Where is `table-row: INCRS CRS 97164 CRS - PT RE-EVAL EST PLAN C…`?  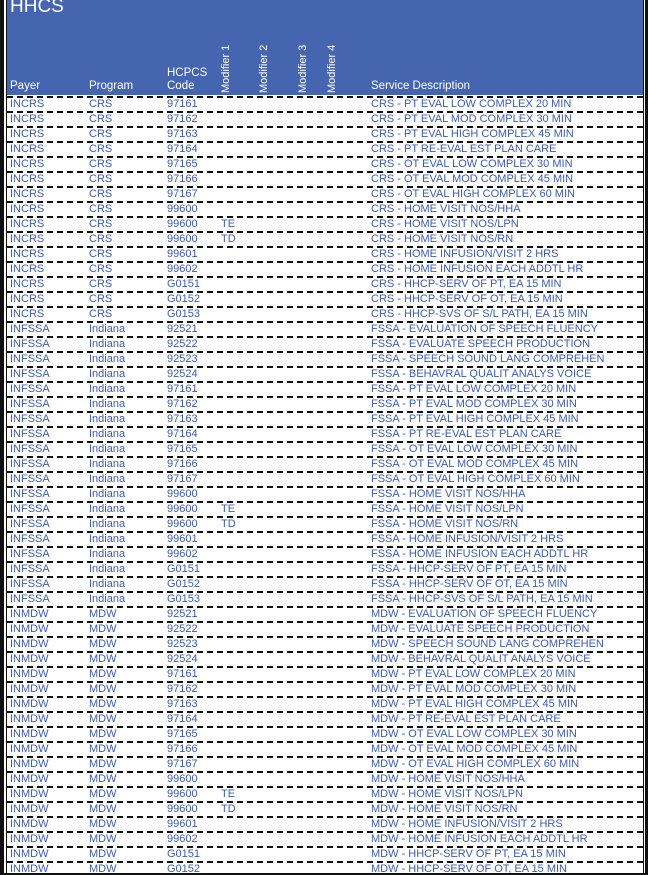 table-row: INCRS CRS 97164 CRS - PT RE-EVAL EST PLAN C… is located at coordinates (325, 148).